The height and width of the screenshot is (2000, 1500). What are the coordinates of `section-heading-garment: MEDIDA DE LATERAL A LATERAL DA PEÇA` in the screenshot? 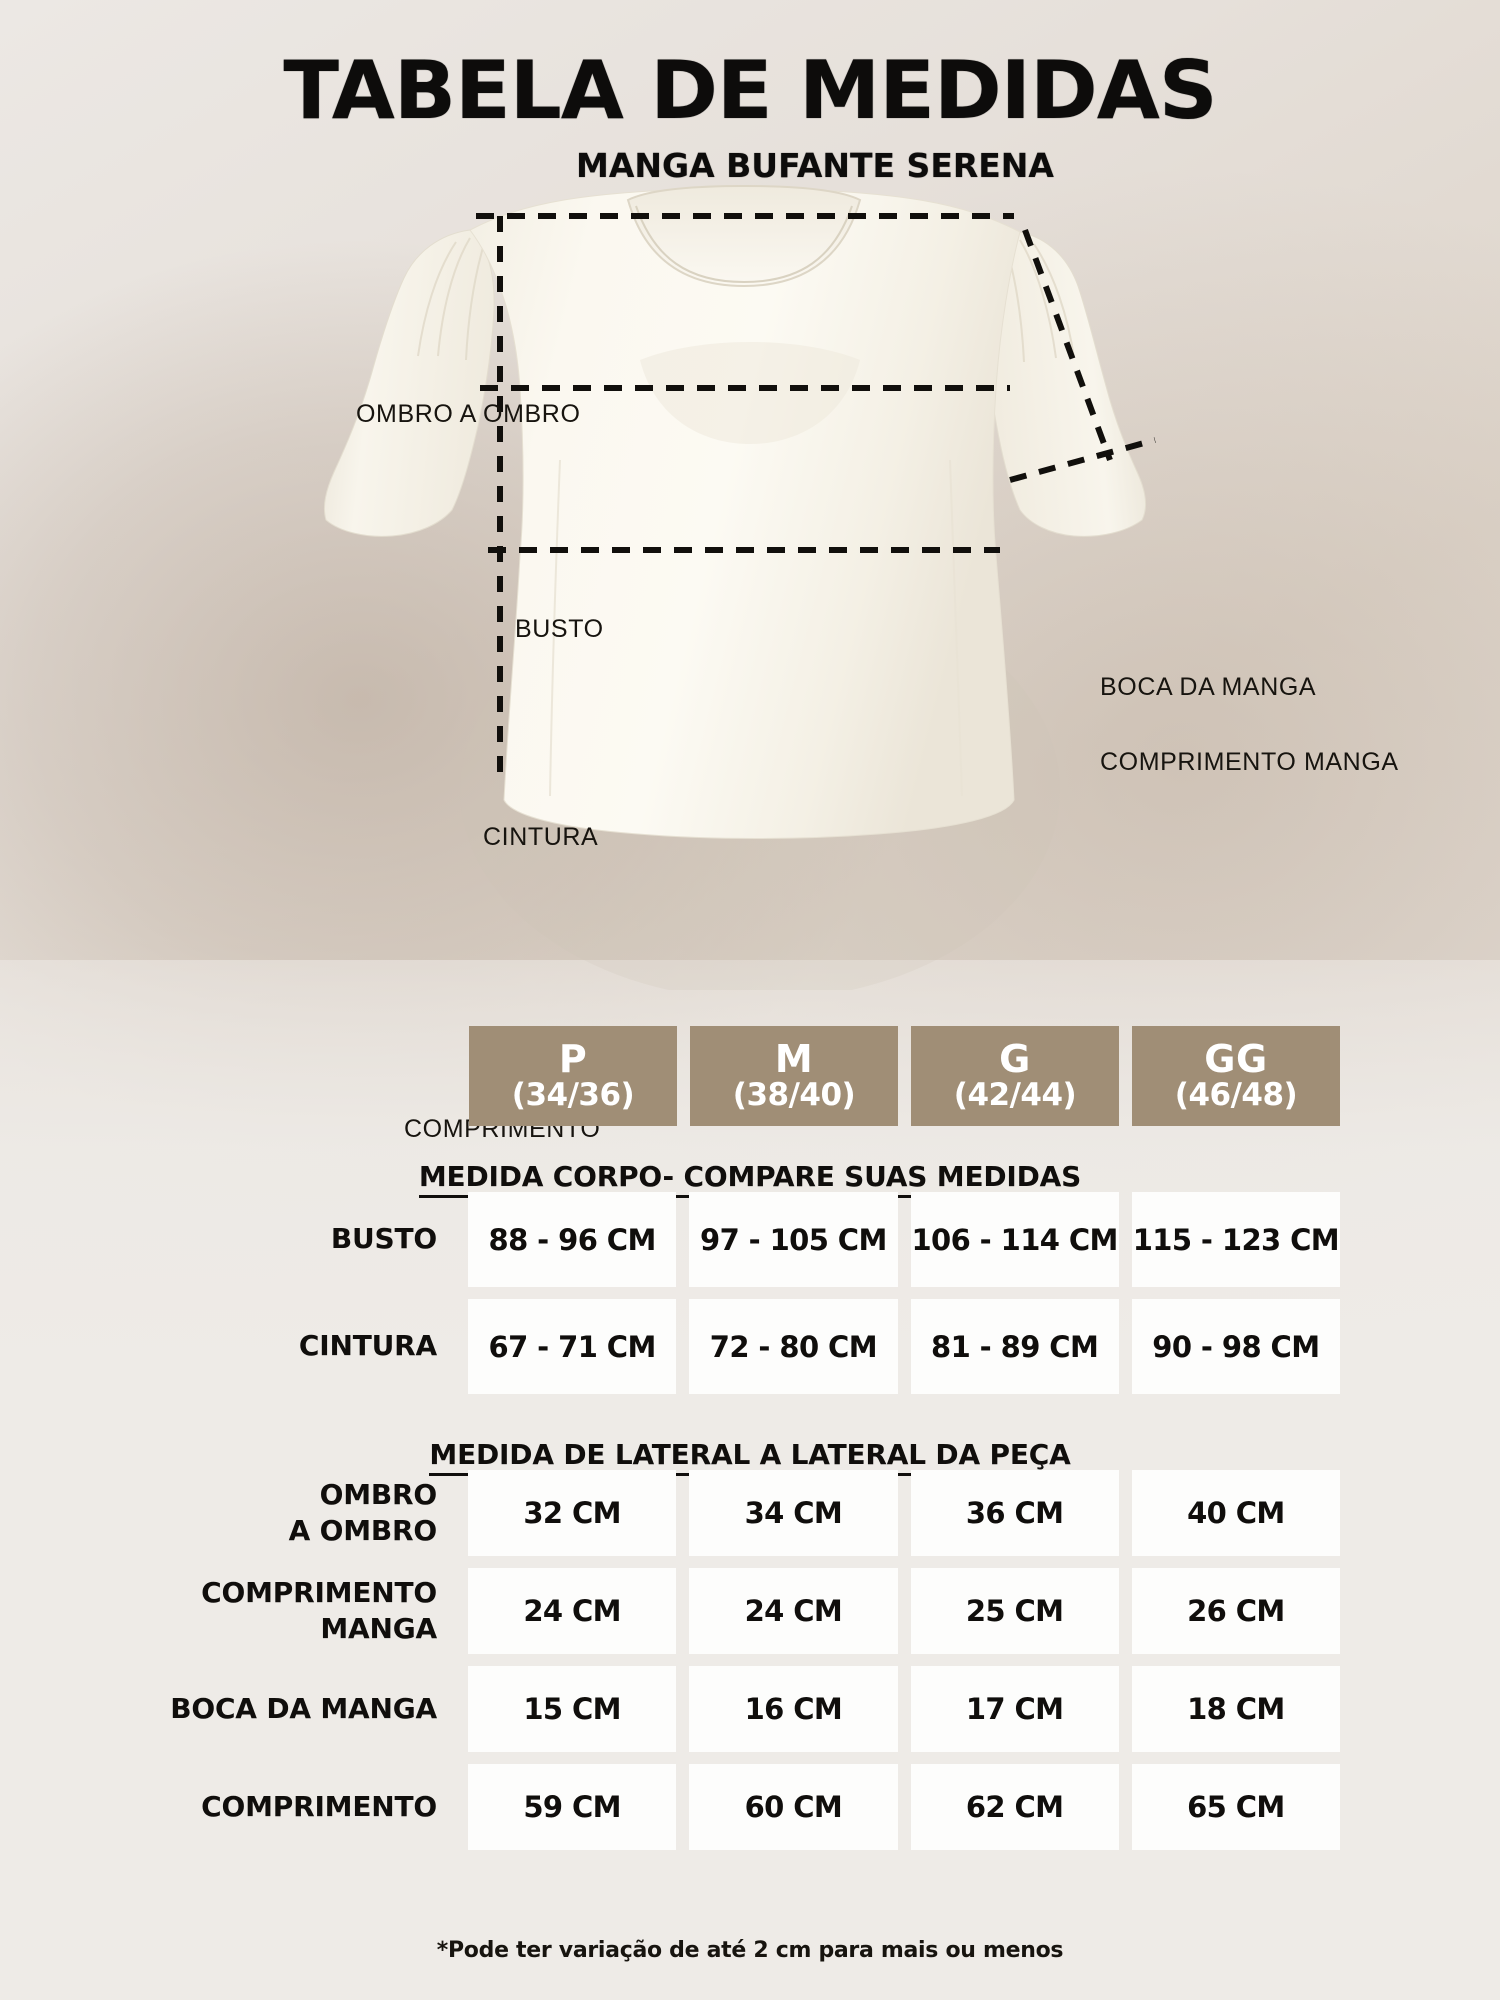 It's located at (750, 1457).